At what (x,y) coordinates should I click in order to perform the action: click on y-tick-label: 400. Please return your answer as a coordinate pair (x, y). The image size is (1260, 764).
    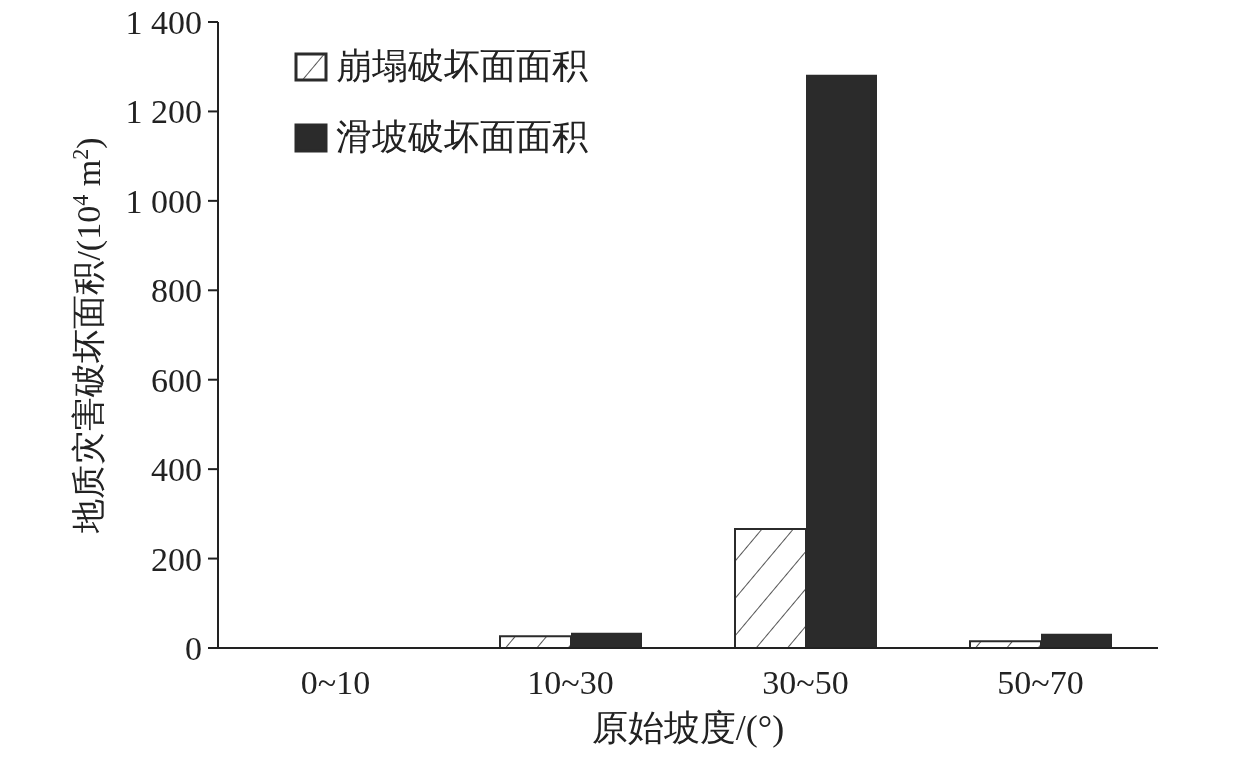
    Looking at the image, I should click on (176, 470).